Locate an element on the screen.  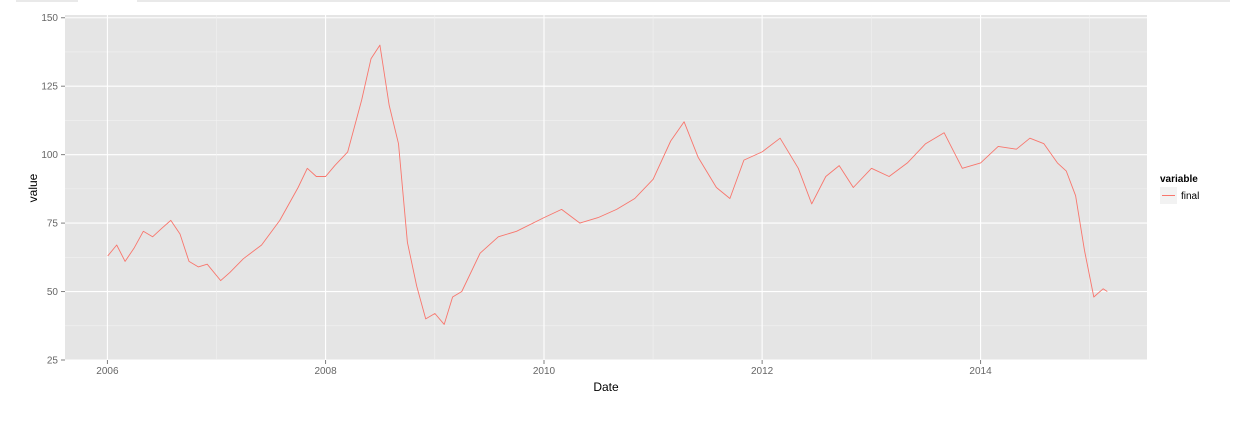
y-tick-label: 75 is located at coordinates (53, 224).